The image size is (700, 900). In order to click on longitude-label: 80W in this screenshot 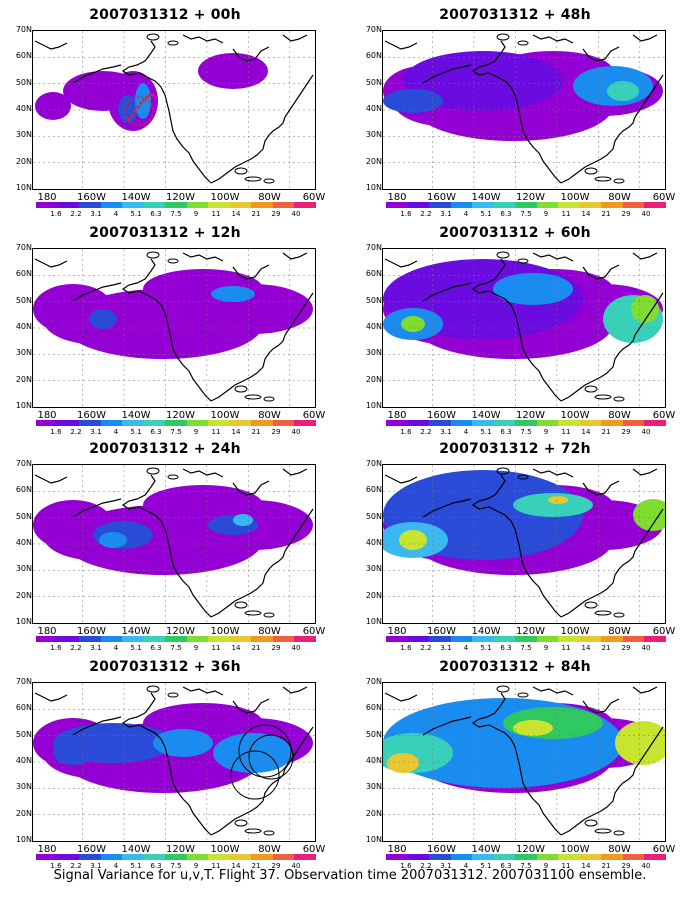, I will do `click(619, 197)`.